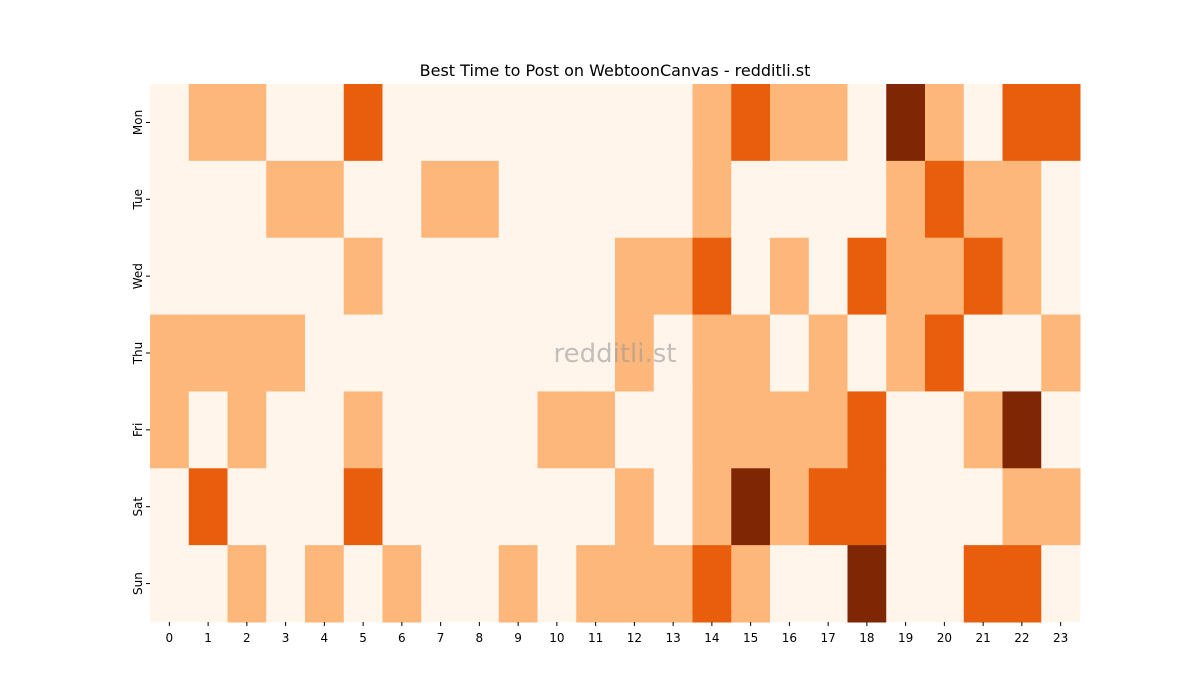 This screenshot has width=1200, height=700. I want to click on x-tick-label: 6, so click(402, 638).